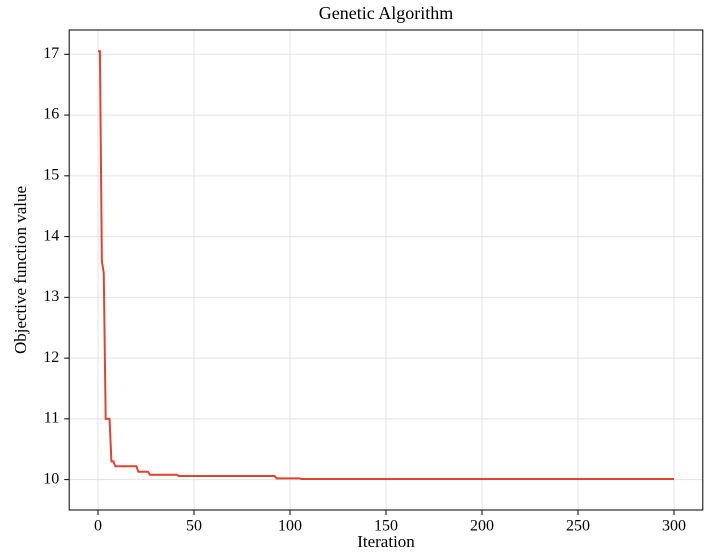 Image resolution: width=720 pixels, height=555 pixels. Describe the element at coordinates (674, 526) in the screenshot. I see `x-tick-label: 300` at that location.